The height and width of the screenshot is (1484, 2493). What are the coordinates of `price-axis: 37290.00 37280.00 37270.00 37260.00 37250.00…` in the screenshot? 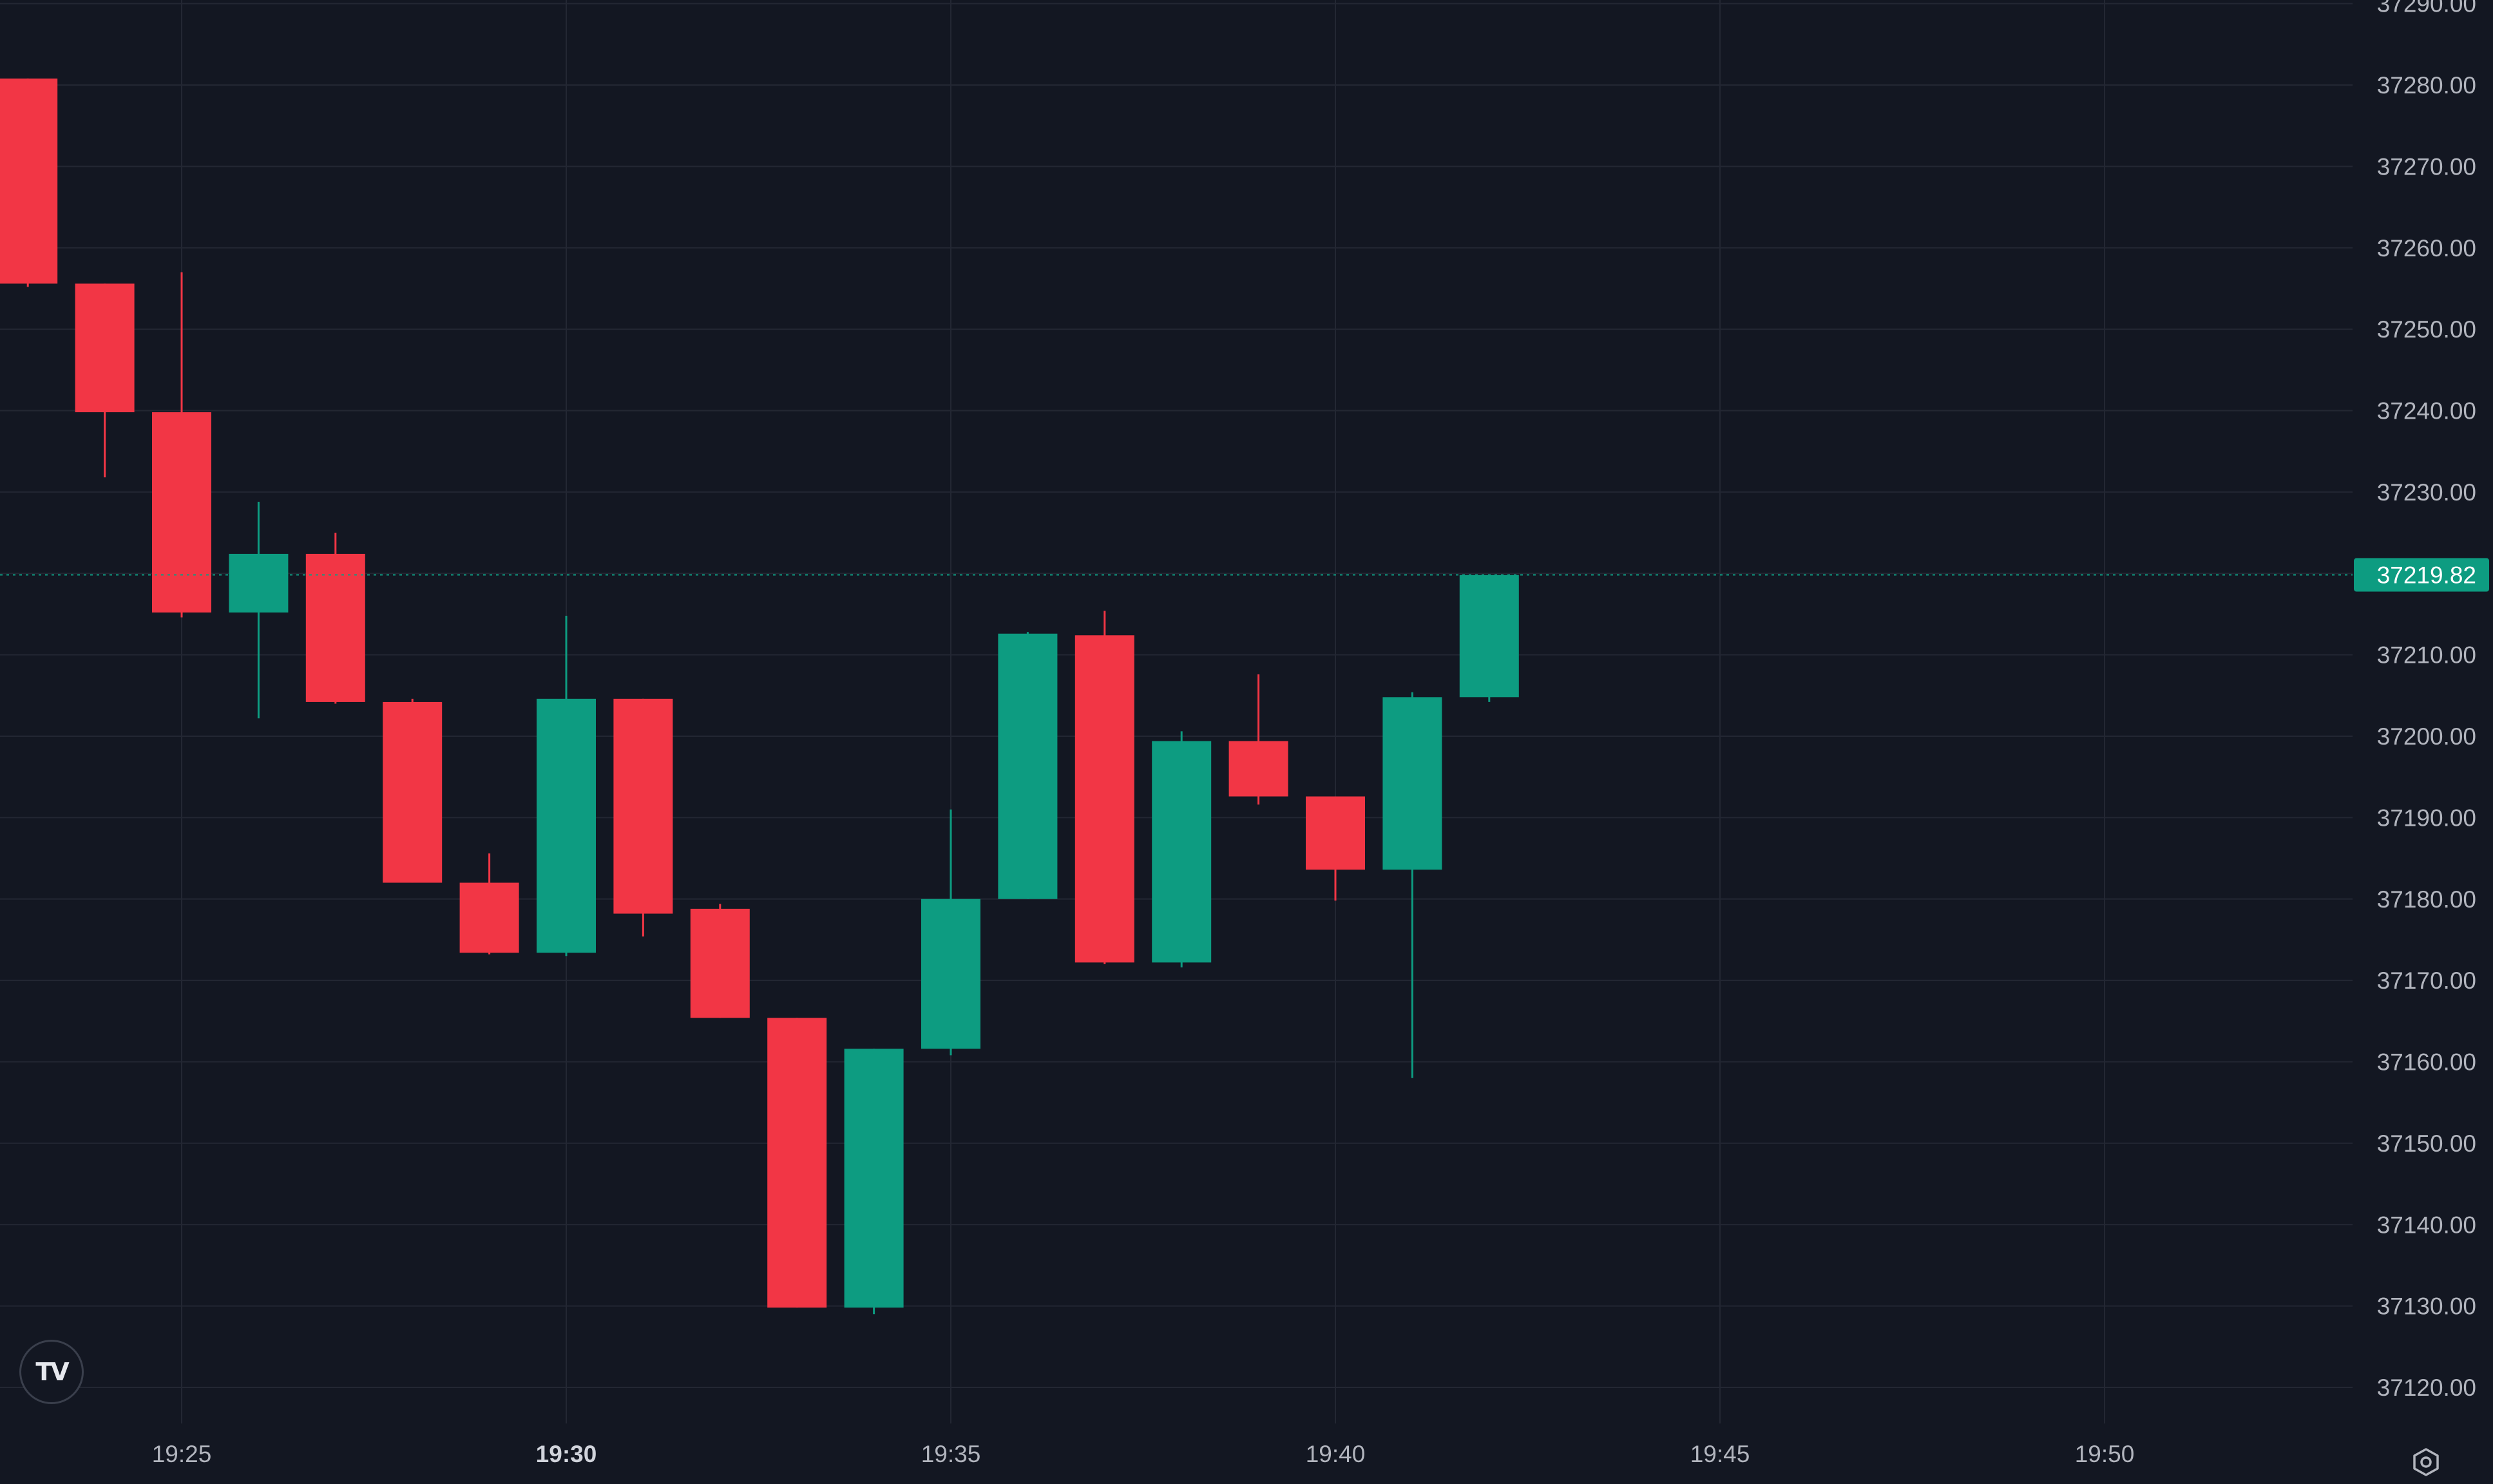 It's located at (2421, 700).